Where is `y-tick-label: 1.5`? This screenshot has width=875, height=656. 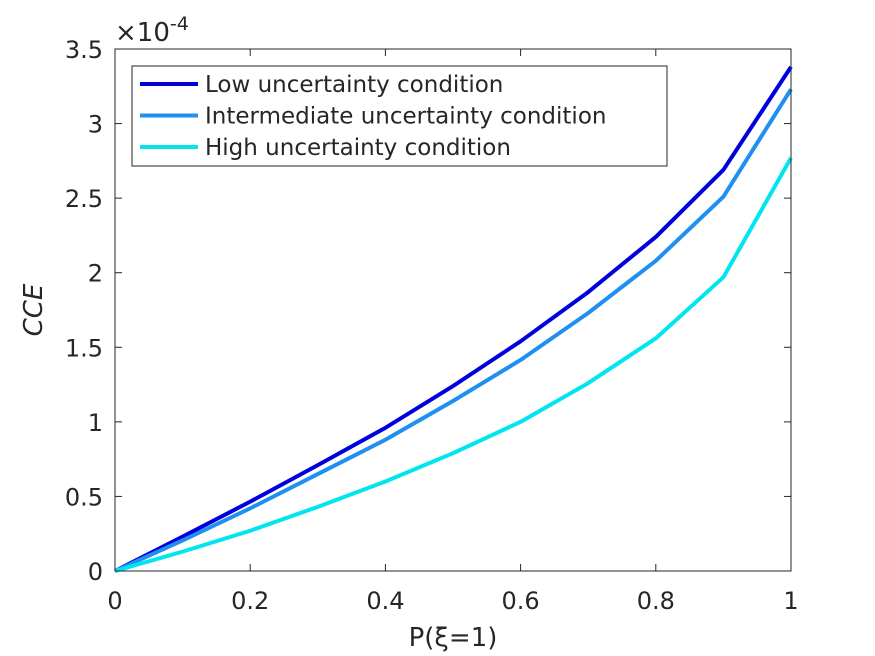 y-tick-label: 1.5 is located at coordinates (84, 348).